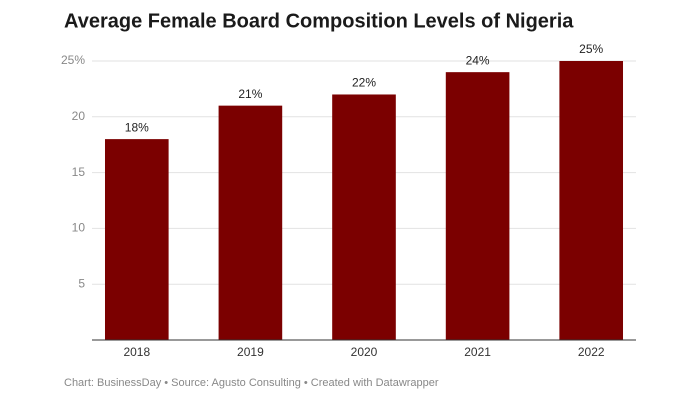 The image size is (700, 400). What do you see at coordinates (79, 172) in the screenshot?
I see `y-tick-label: 15` at bounding box center [79, 172].